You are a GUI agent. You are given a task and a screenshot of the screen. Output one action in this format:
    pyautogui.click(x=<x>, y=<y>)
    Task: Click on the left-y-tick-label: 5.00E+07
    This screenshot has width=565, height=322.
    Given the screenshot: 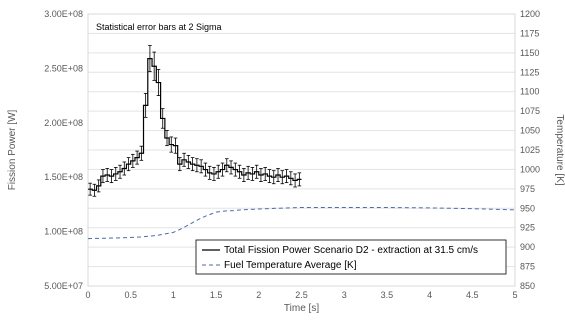 What is the action you would take?
    pyautogui.click(x=63, y=286)
    